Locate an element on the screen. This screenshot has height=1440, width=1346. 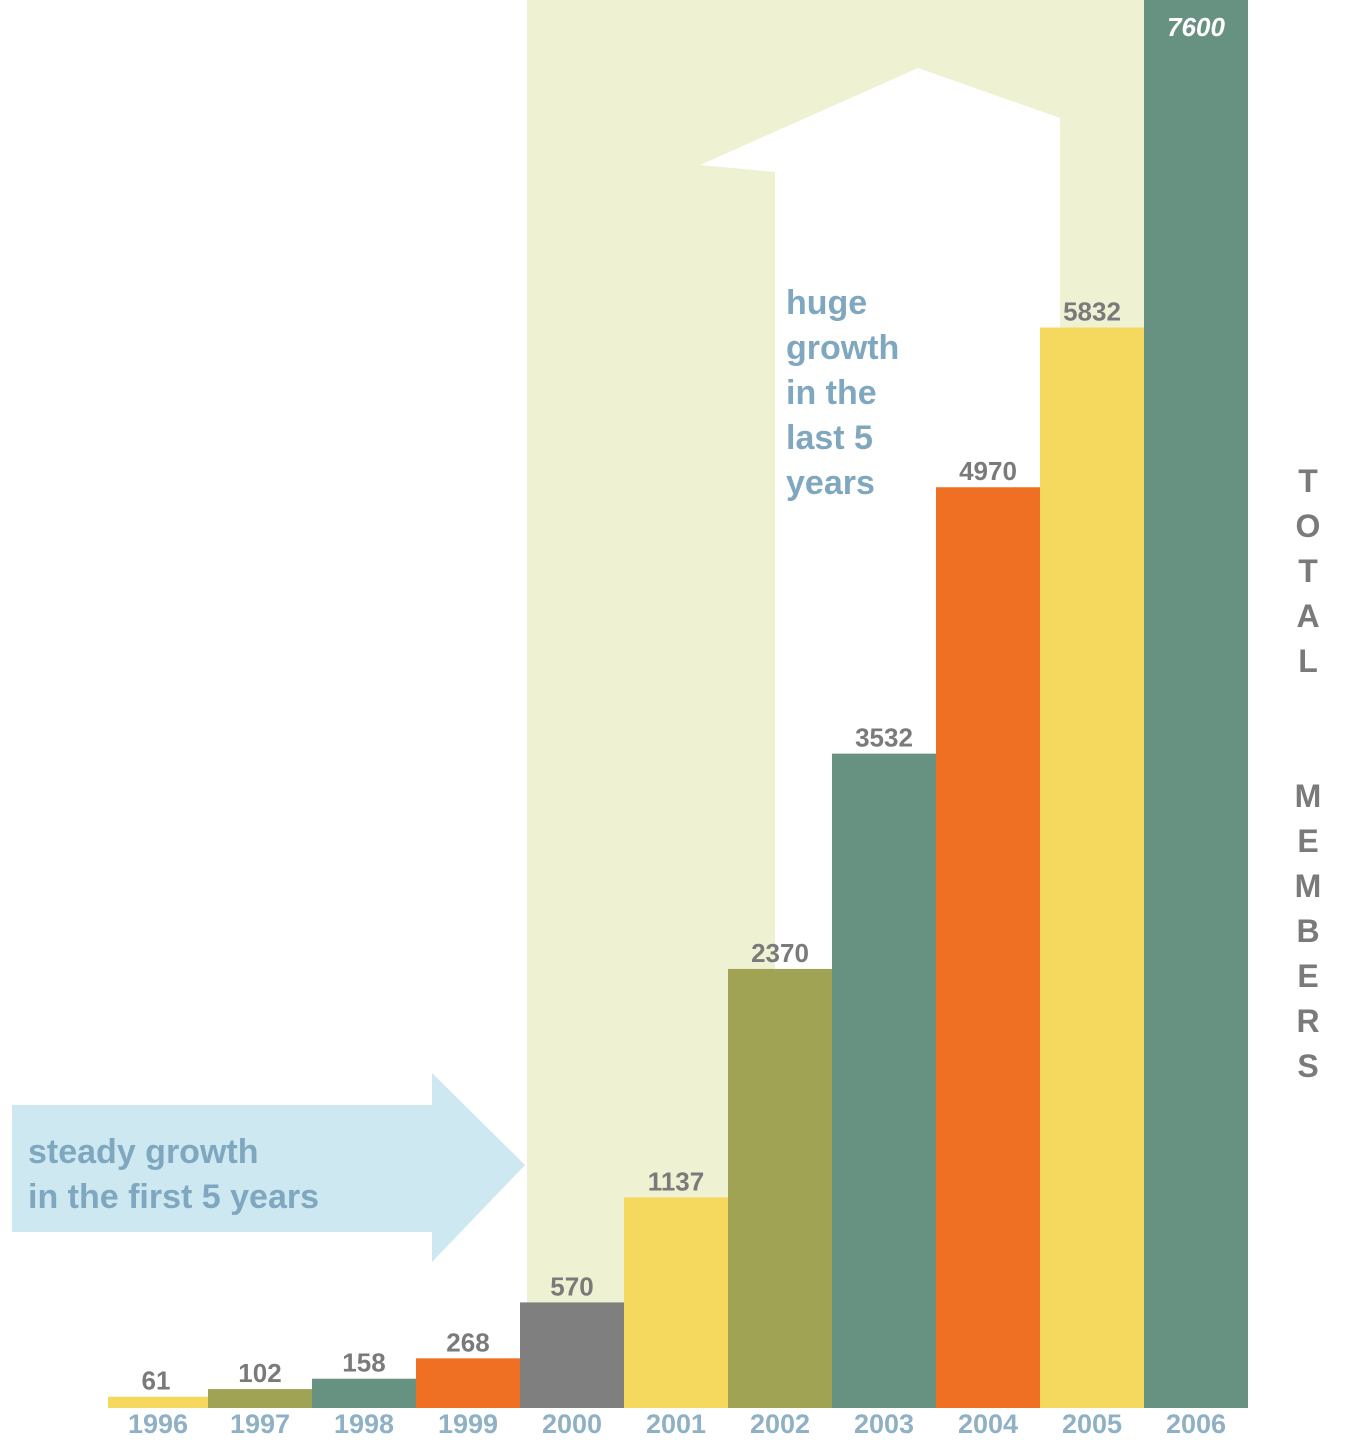
bar-2004 is located at coordinates (988, 948).